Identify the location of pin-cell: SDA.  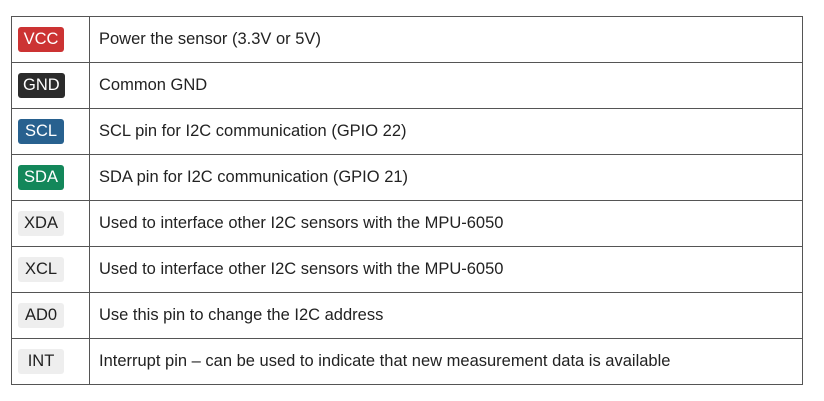
(50, 177).